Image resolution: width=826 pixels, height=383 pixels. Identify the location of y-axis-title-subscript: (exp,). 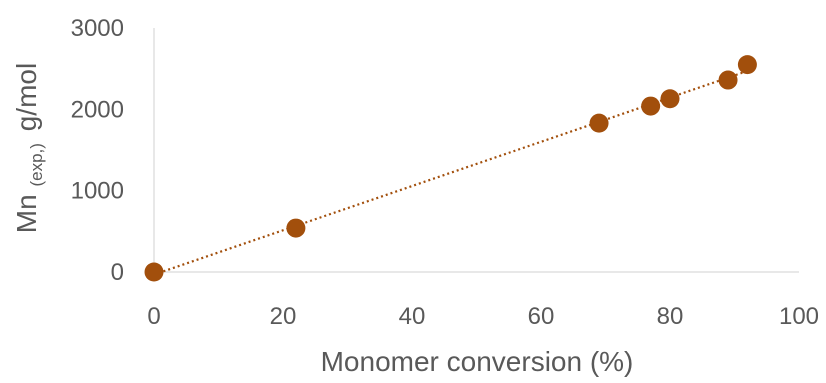
(36, 164).